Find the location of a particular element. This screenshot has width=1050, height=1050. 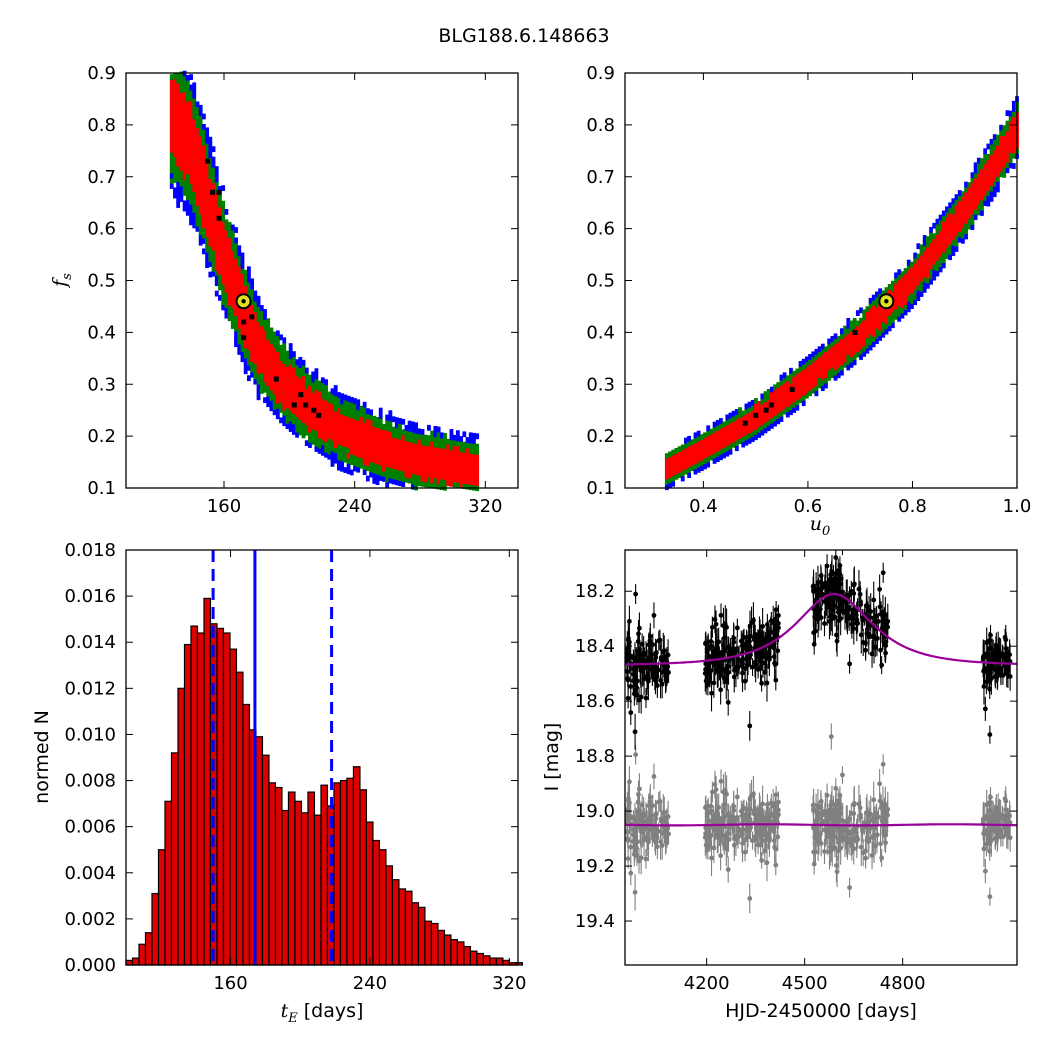

fs-u0-sample-point is located at coordinates (756, 415).